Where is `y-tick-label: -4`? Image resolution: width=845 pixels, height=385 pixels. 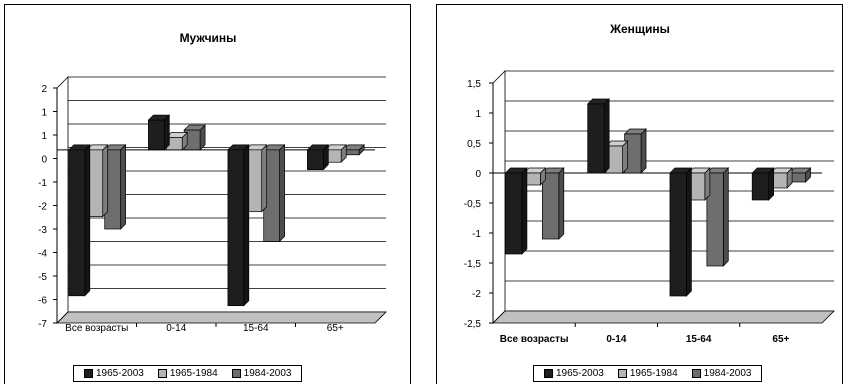
y-tick-label: -4 is located at coordinates (42, 254).